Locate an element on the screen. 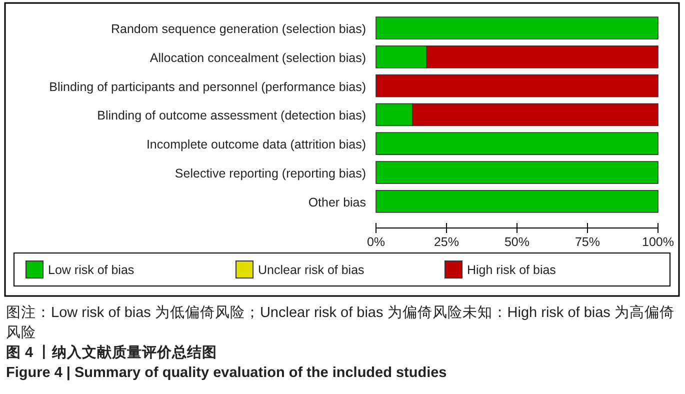 This screenshot has width=685, height=394. y-tick-label: Blinding of outcome assessment (detection bias) is located at coordinates (231, 115).